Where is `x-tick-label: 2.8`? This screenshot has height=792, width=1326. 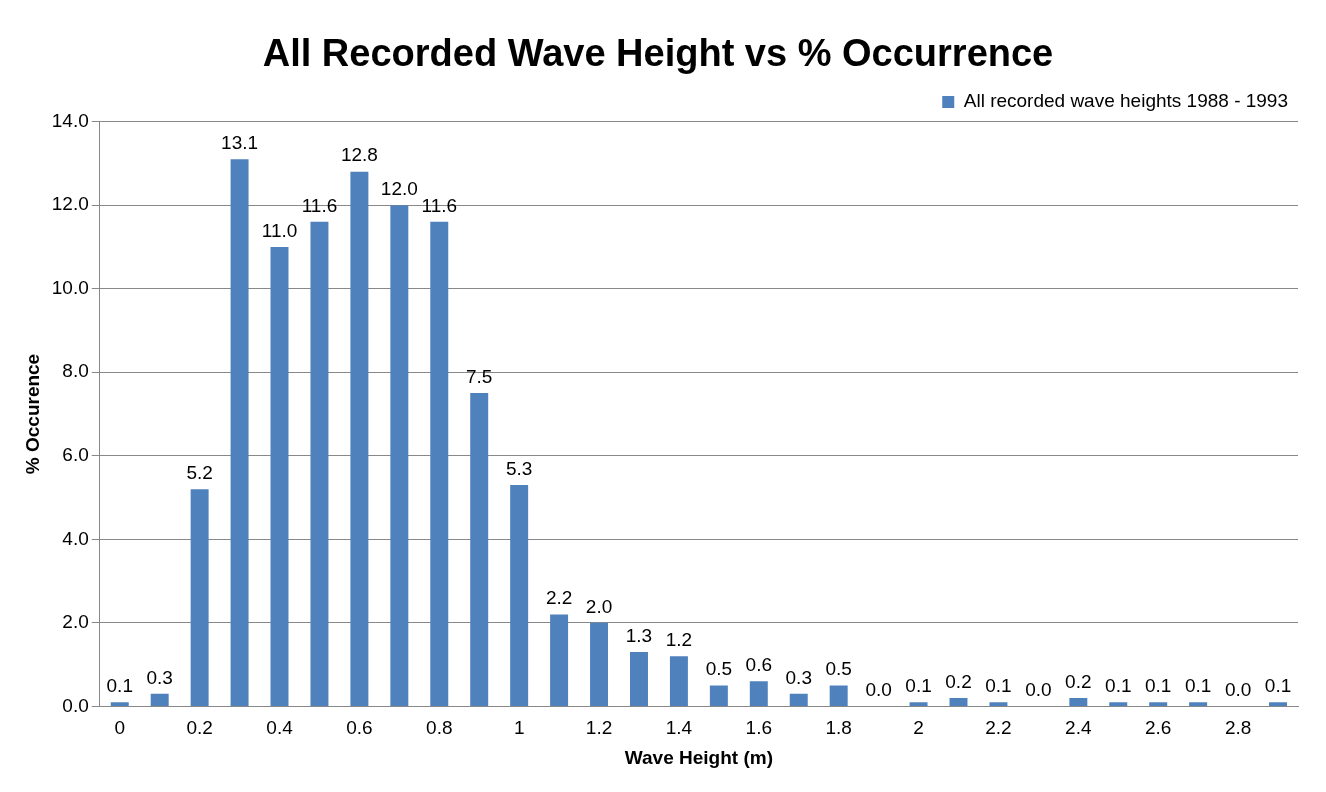 x-tick-label: 2.8 is located at coordinates (1238, 728).